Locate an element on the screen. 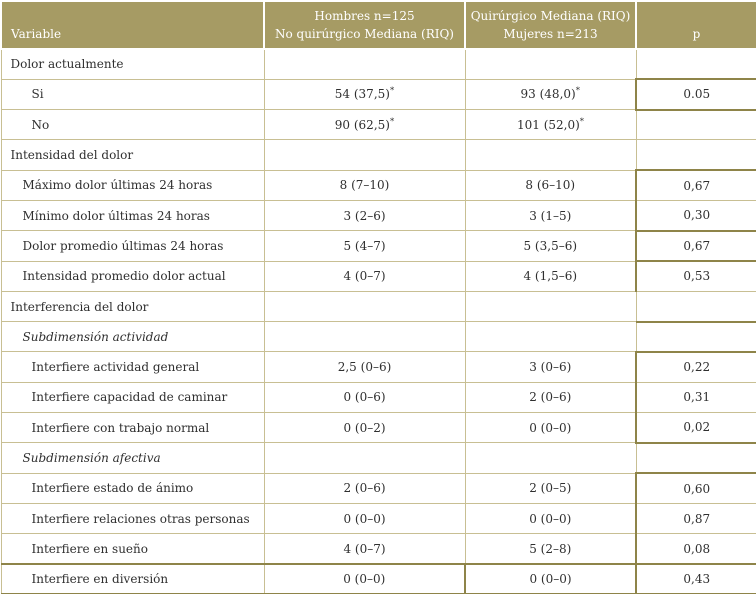 Image resolution: width=756 pixels, height=594 pixels. median-riq-value: 3 (0–6) is located at coordinates (550, 367).